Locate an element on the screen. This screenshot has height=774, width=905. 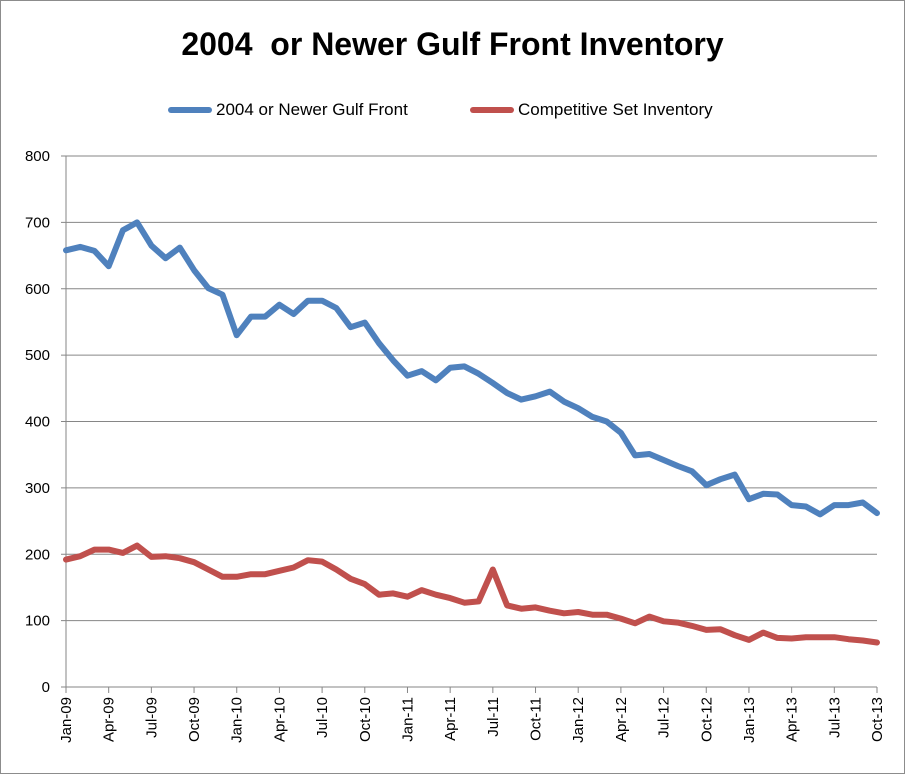
x-tick-label: Oct-13 is located at coordinates (877, 719).